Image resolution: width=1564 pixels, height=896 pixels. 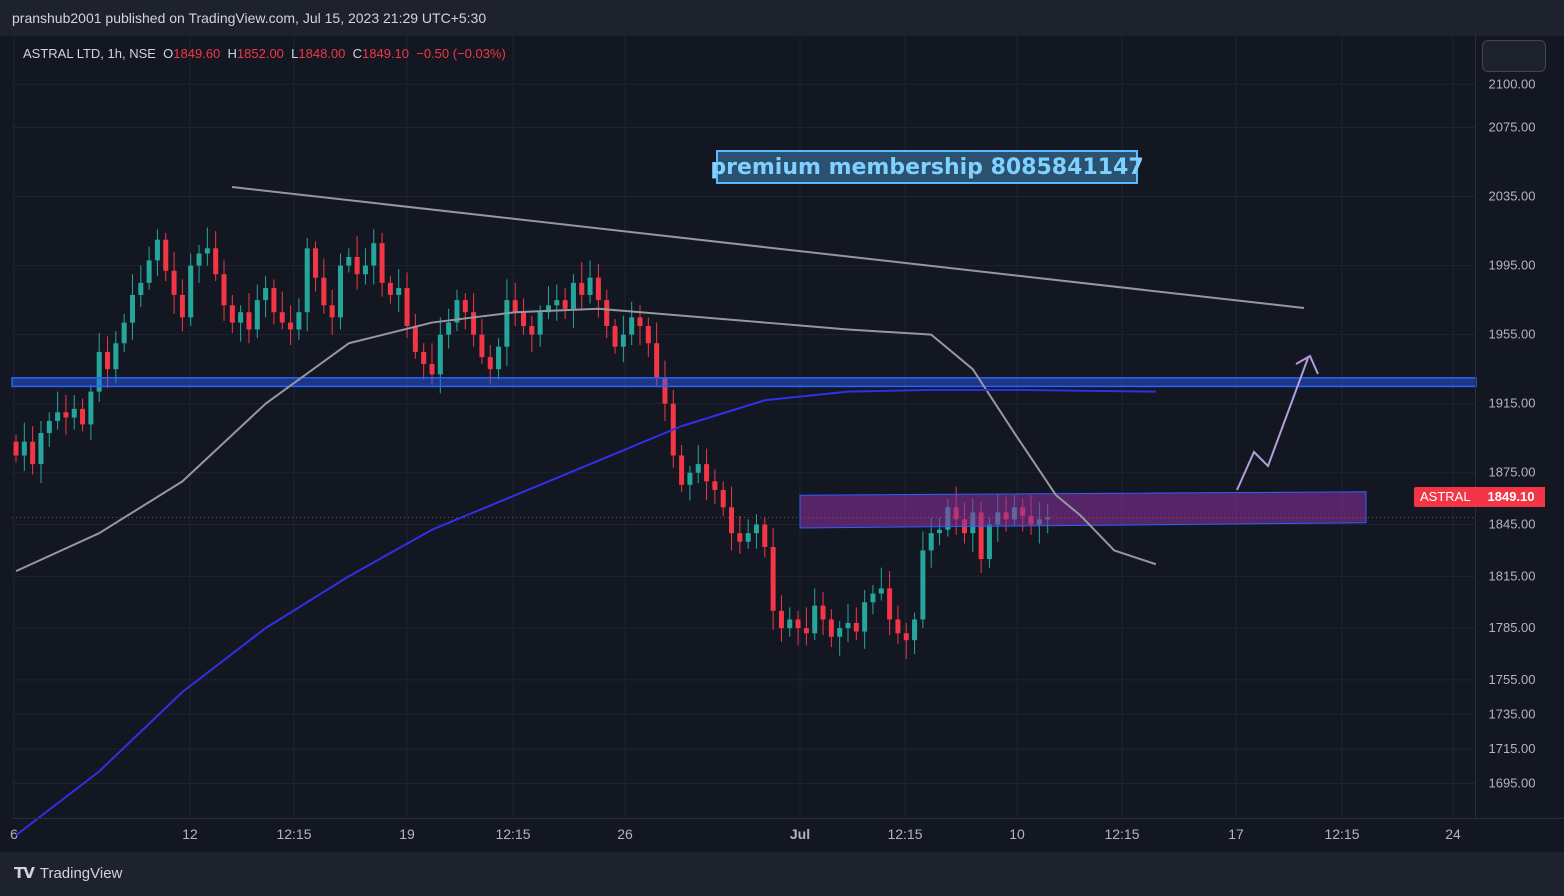 What do you see at coordinates (782, 18) in the screenshot?
I see `top-bar` at bounding box center [782, 18].